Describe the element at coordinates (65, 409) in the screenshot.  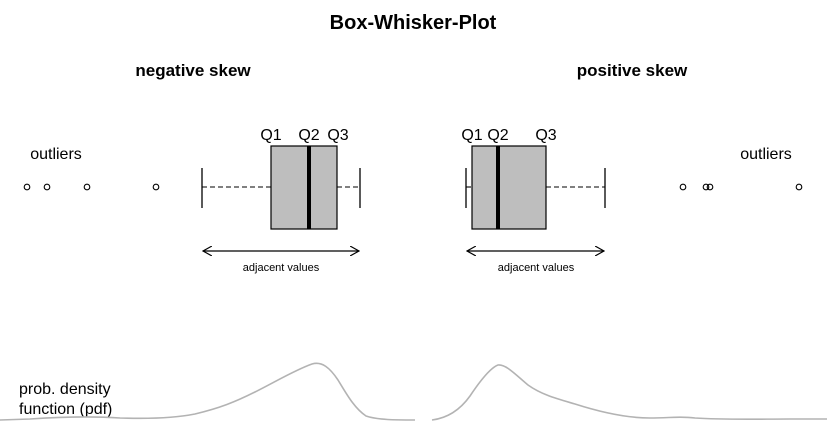
I see `pdf-label-line2: function (pdf)` at that location.